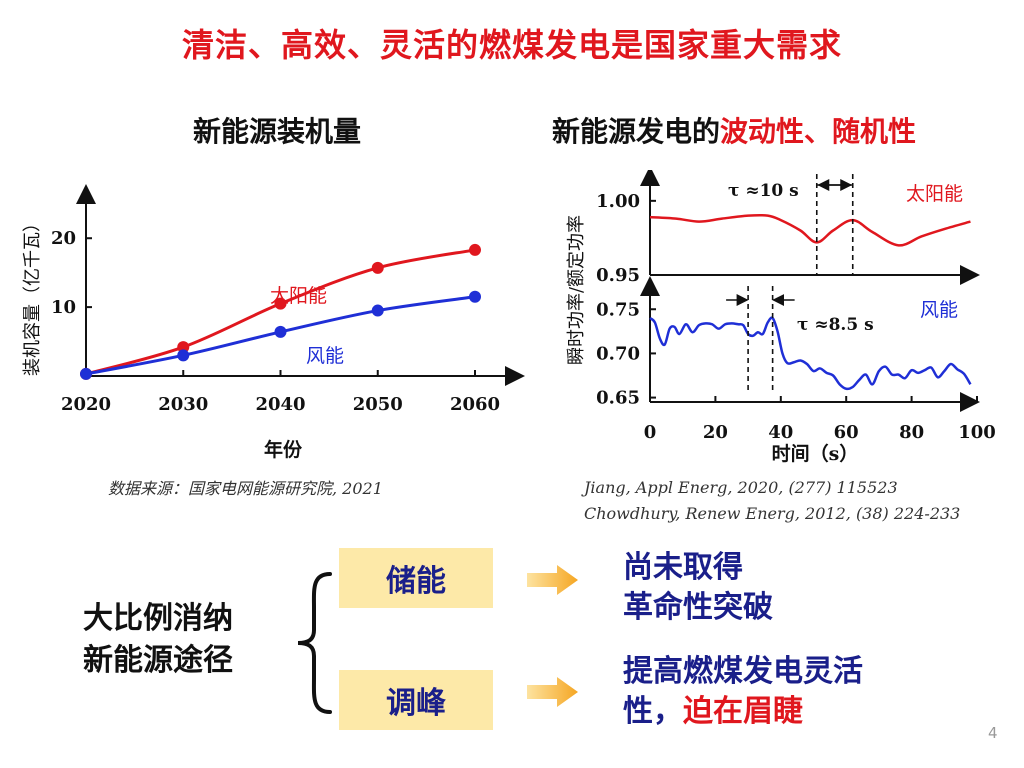 The height and width of the screenshot is (768, 1024). I want to click on peak-shaving-result-line-2: 性，迫在眉睫, so click(743, 712).